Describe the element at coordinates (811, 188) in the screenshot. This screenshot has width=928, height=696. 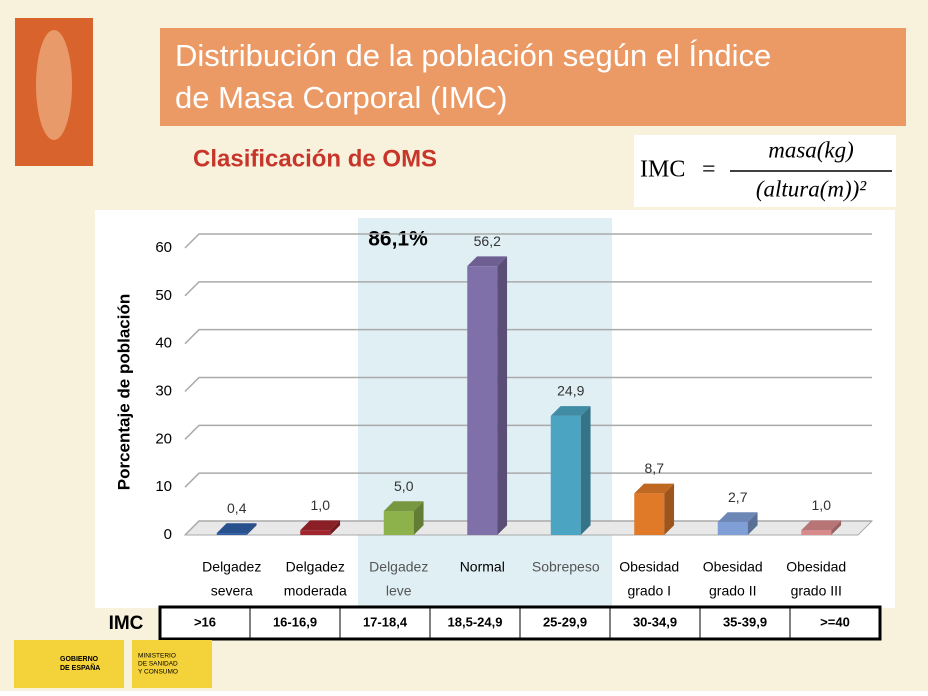
I see `formula-denominator: (altura(m))²` at that location.